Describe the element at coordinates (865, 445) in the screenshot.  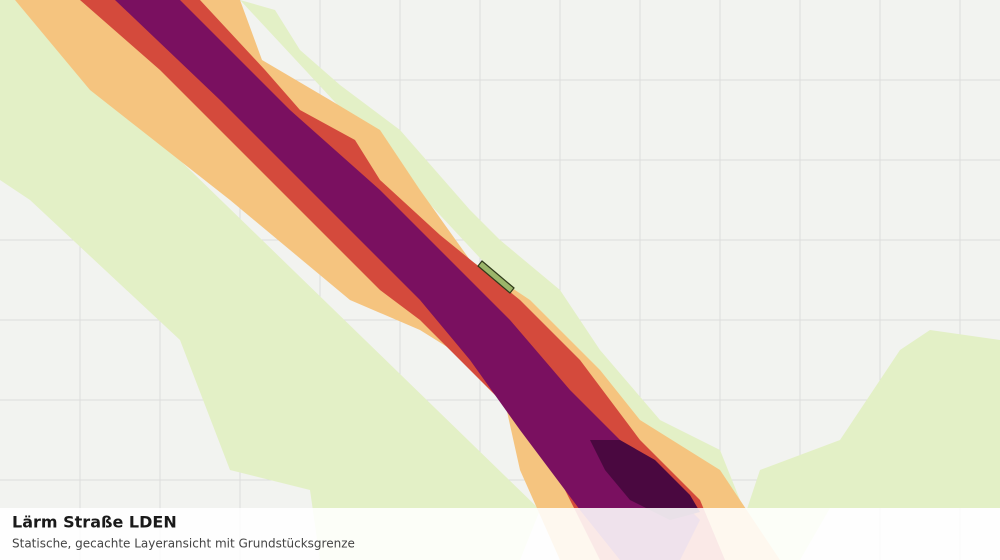
I see `noise-zone-low` at that location.